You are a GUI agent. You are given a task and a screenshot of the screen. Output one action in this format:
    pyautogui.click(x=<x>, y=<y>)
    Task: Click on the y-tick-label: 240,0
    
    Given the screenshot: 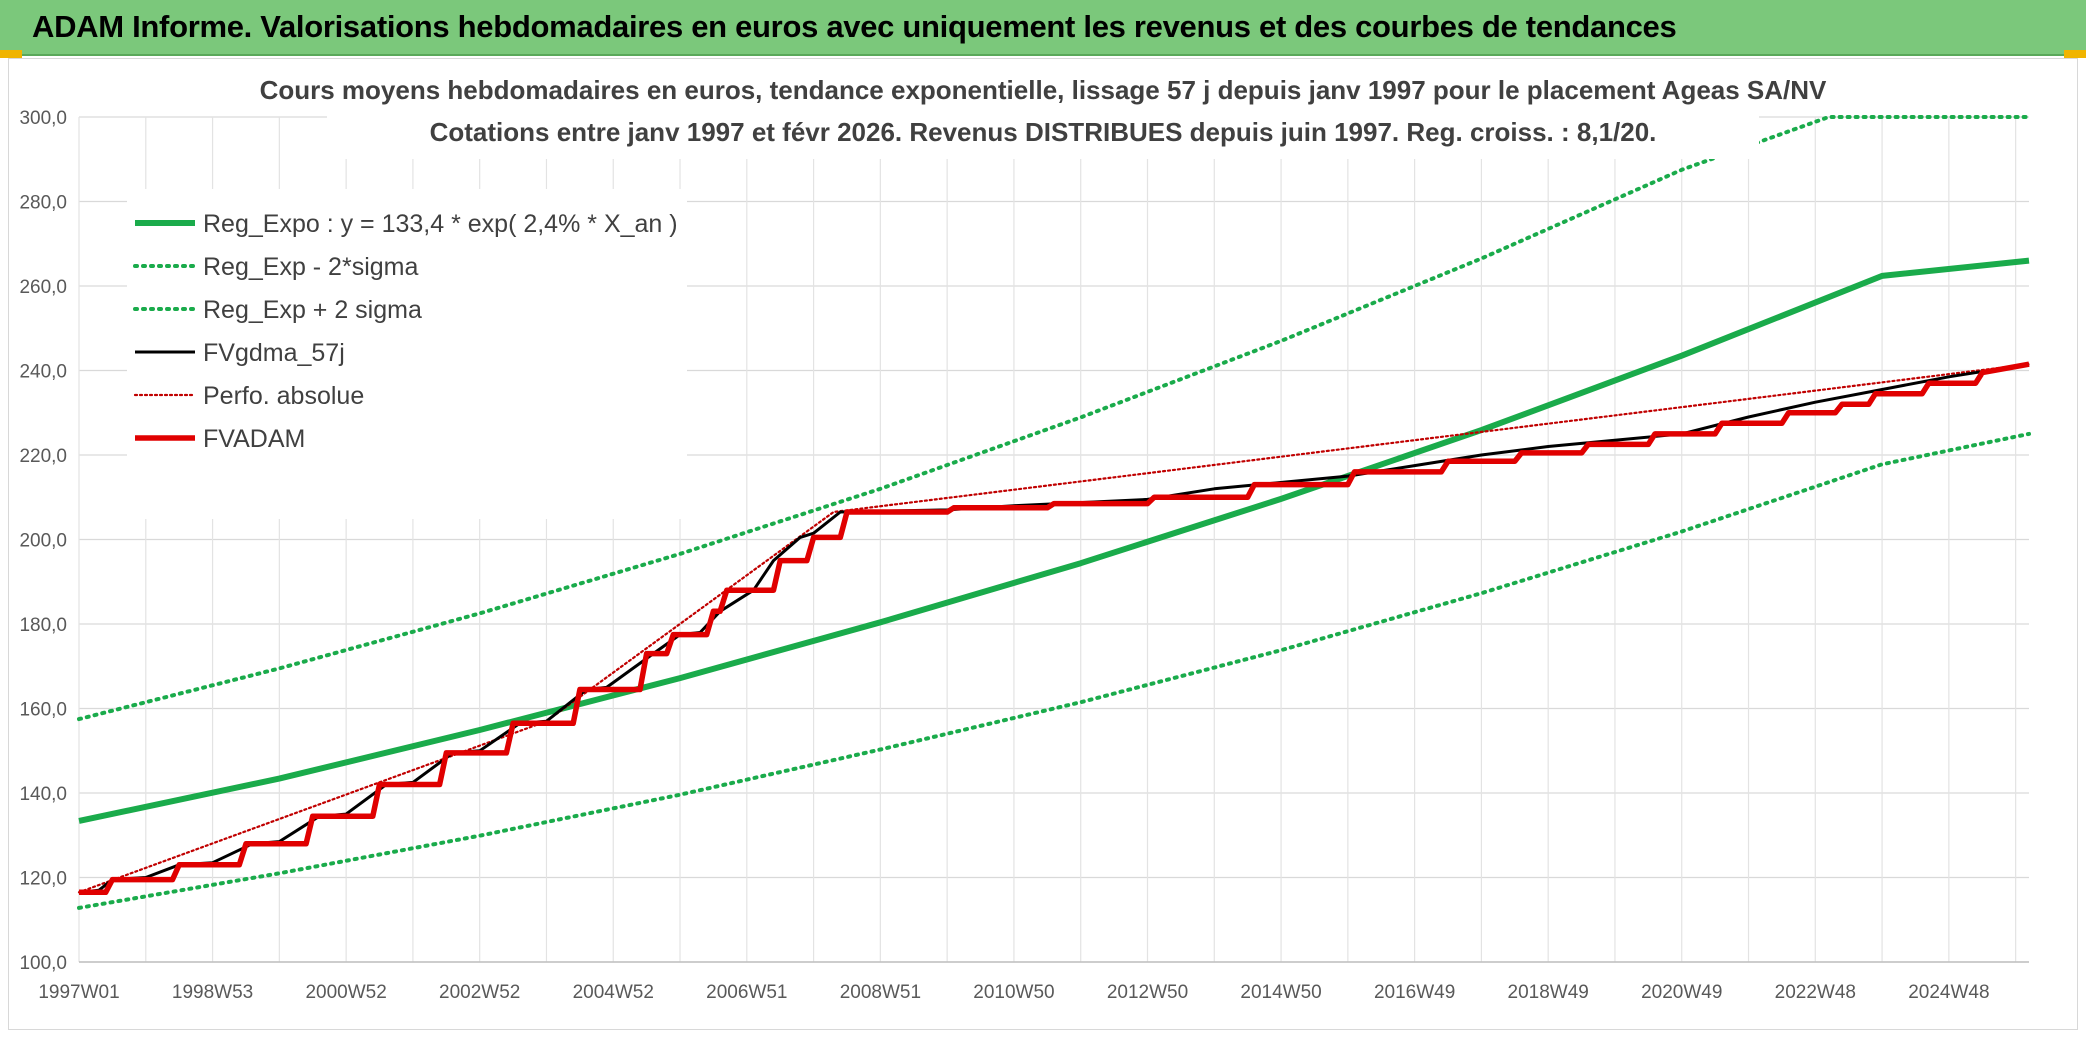 What is the action you would take?
    pyautogui.click(x=43, y=372)
    